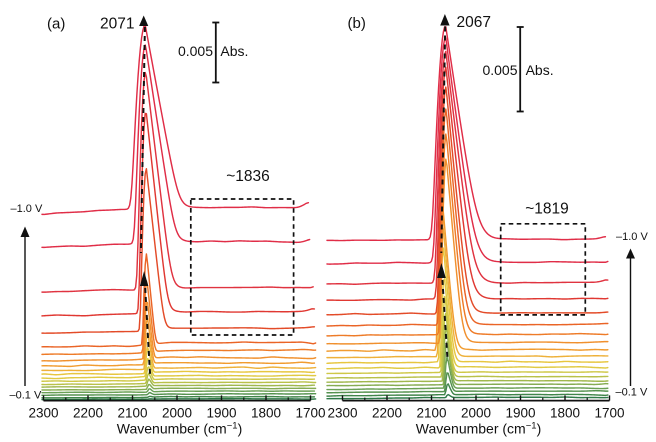 The image size is (656, 442). Describe the element at coordinates (547, 209) in the screenshot. I see `svg-text: ~1819` at that location.